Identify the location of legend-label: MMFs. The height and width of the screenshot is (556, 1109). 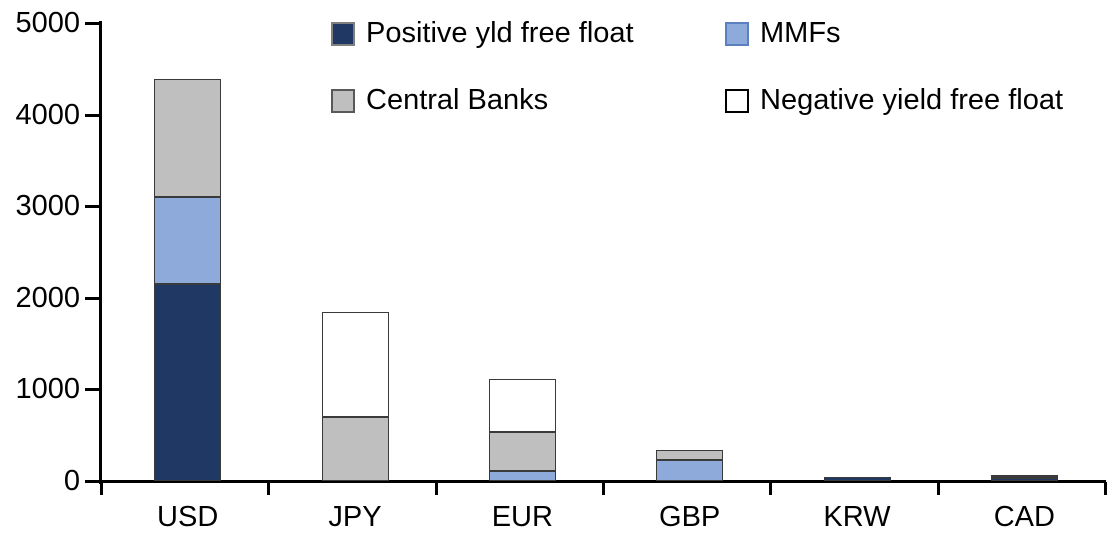
(800, 33).